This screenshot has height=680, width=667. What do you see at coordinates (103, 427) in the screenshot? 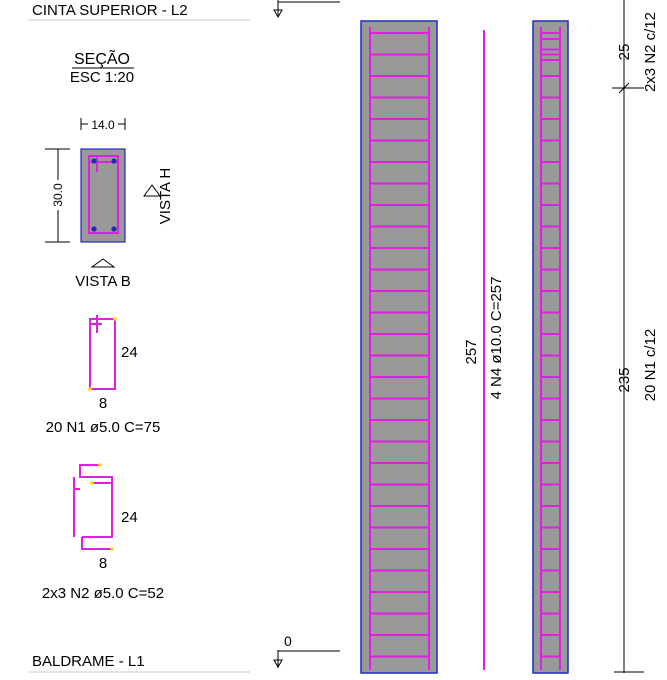
I see `stirrup-n1-label: 20 N1 ø5.0 C=75` at bounding box center [103, 427].